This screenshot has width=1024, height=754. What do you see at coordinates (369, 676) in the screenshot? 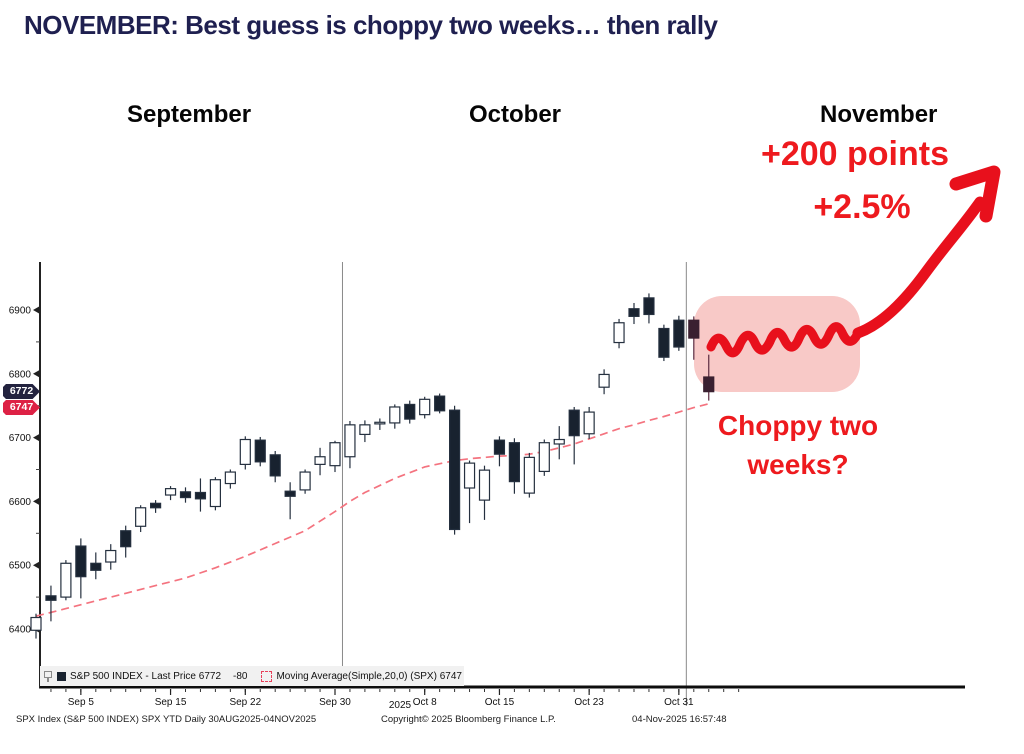
I see `ma-series-label: Moving Average(Simple,20,0) (SPX) 6747` at bounding box center [369, 676].